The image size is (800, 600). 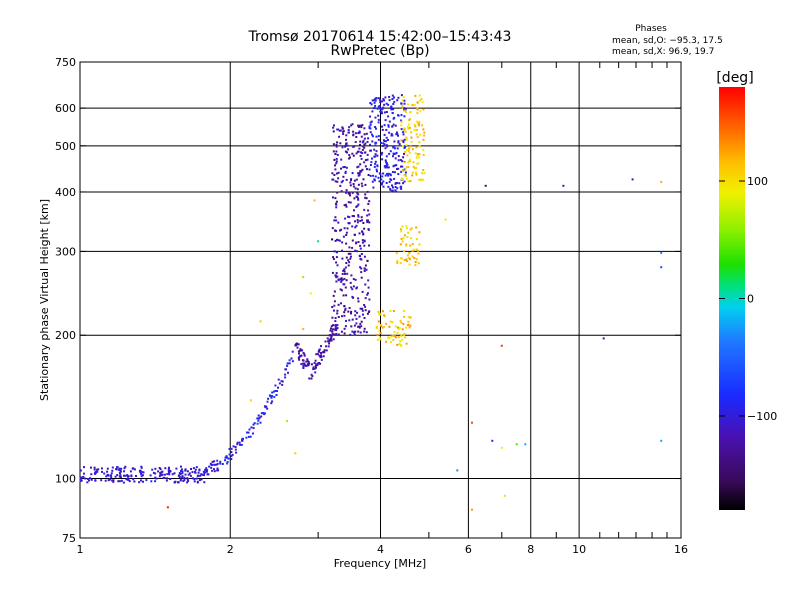 What do you see at coordinates (530, 549) in the screenshot?
I see `x-tick-label: 8` at bounding box center [530, 549].